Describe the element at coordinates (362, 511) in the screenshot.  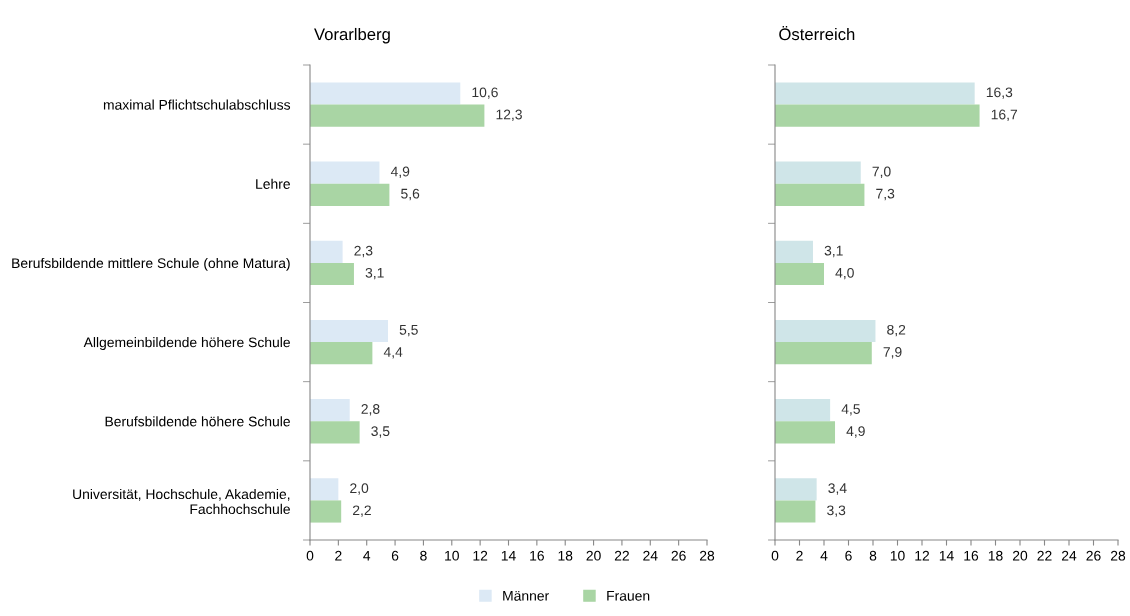
I see `data-label: 2,2` at that location.